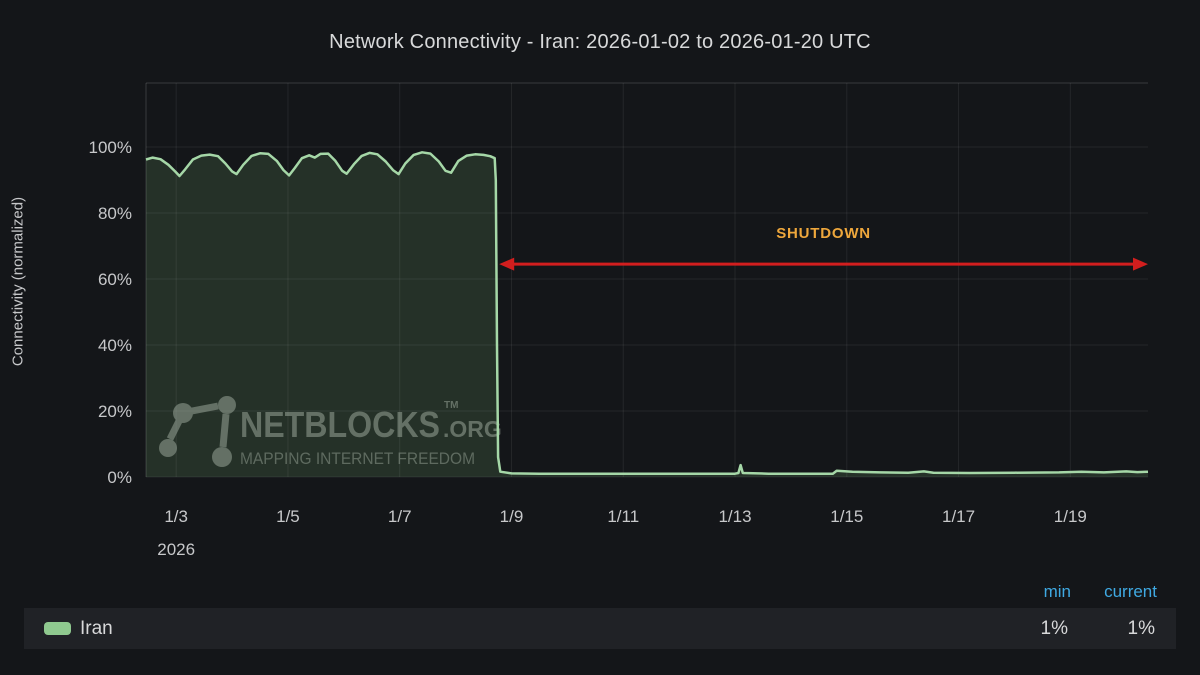  Describe the element at coordinates (600, 593) in the screenshot. I see `legend-header-row: min current` at that location.